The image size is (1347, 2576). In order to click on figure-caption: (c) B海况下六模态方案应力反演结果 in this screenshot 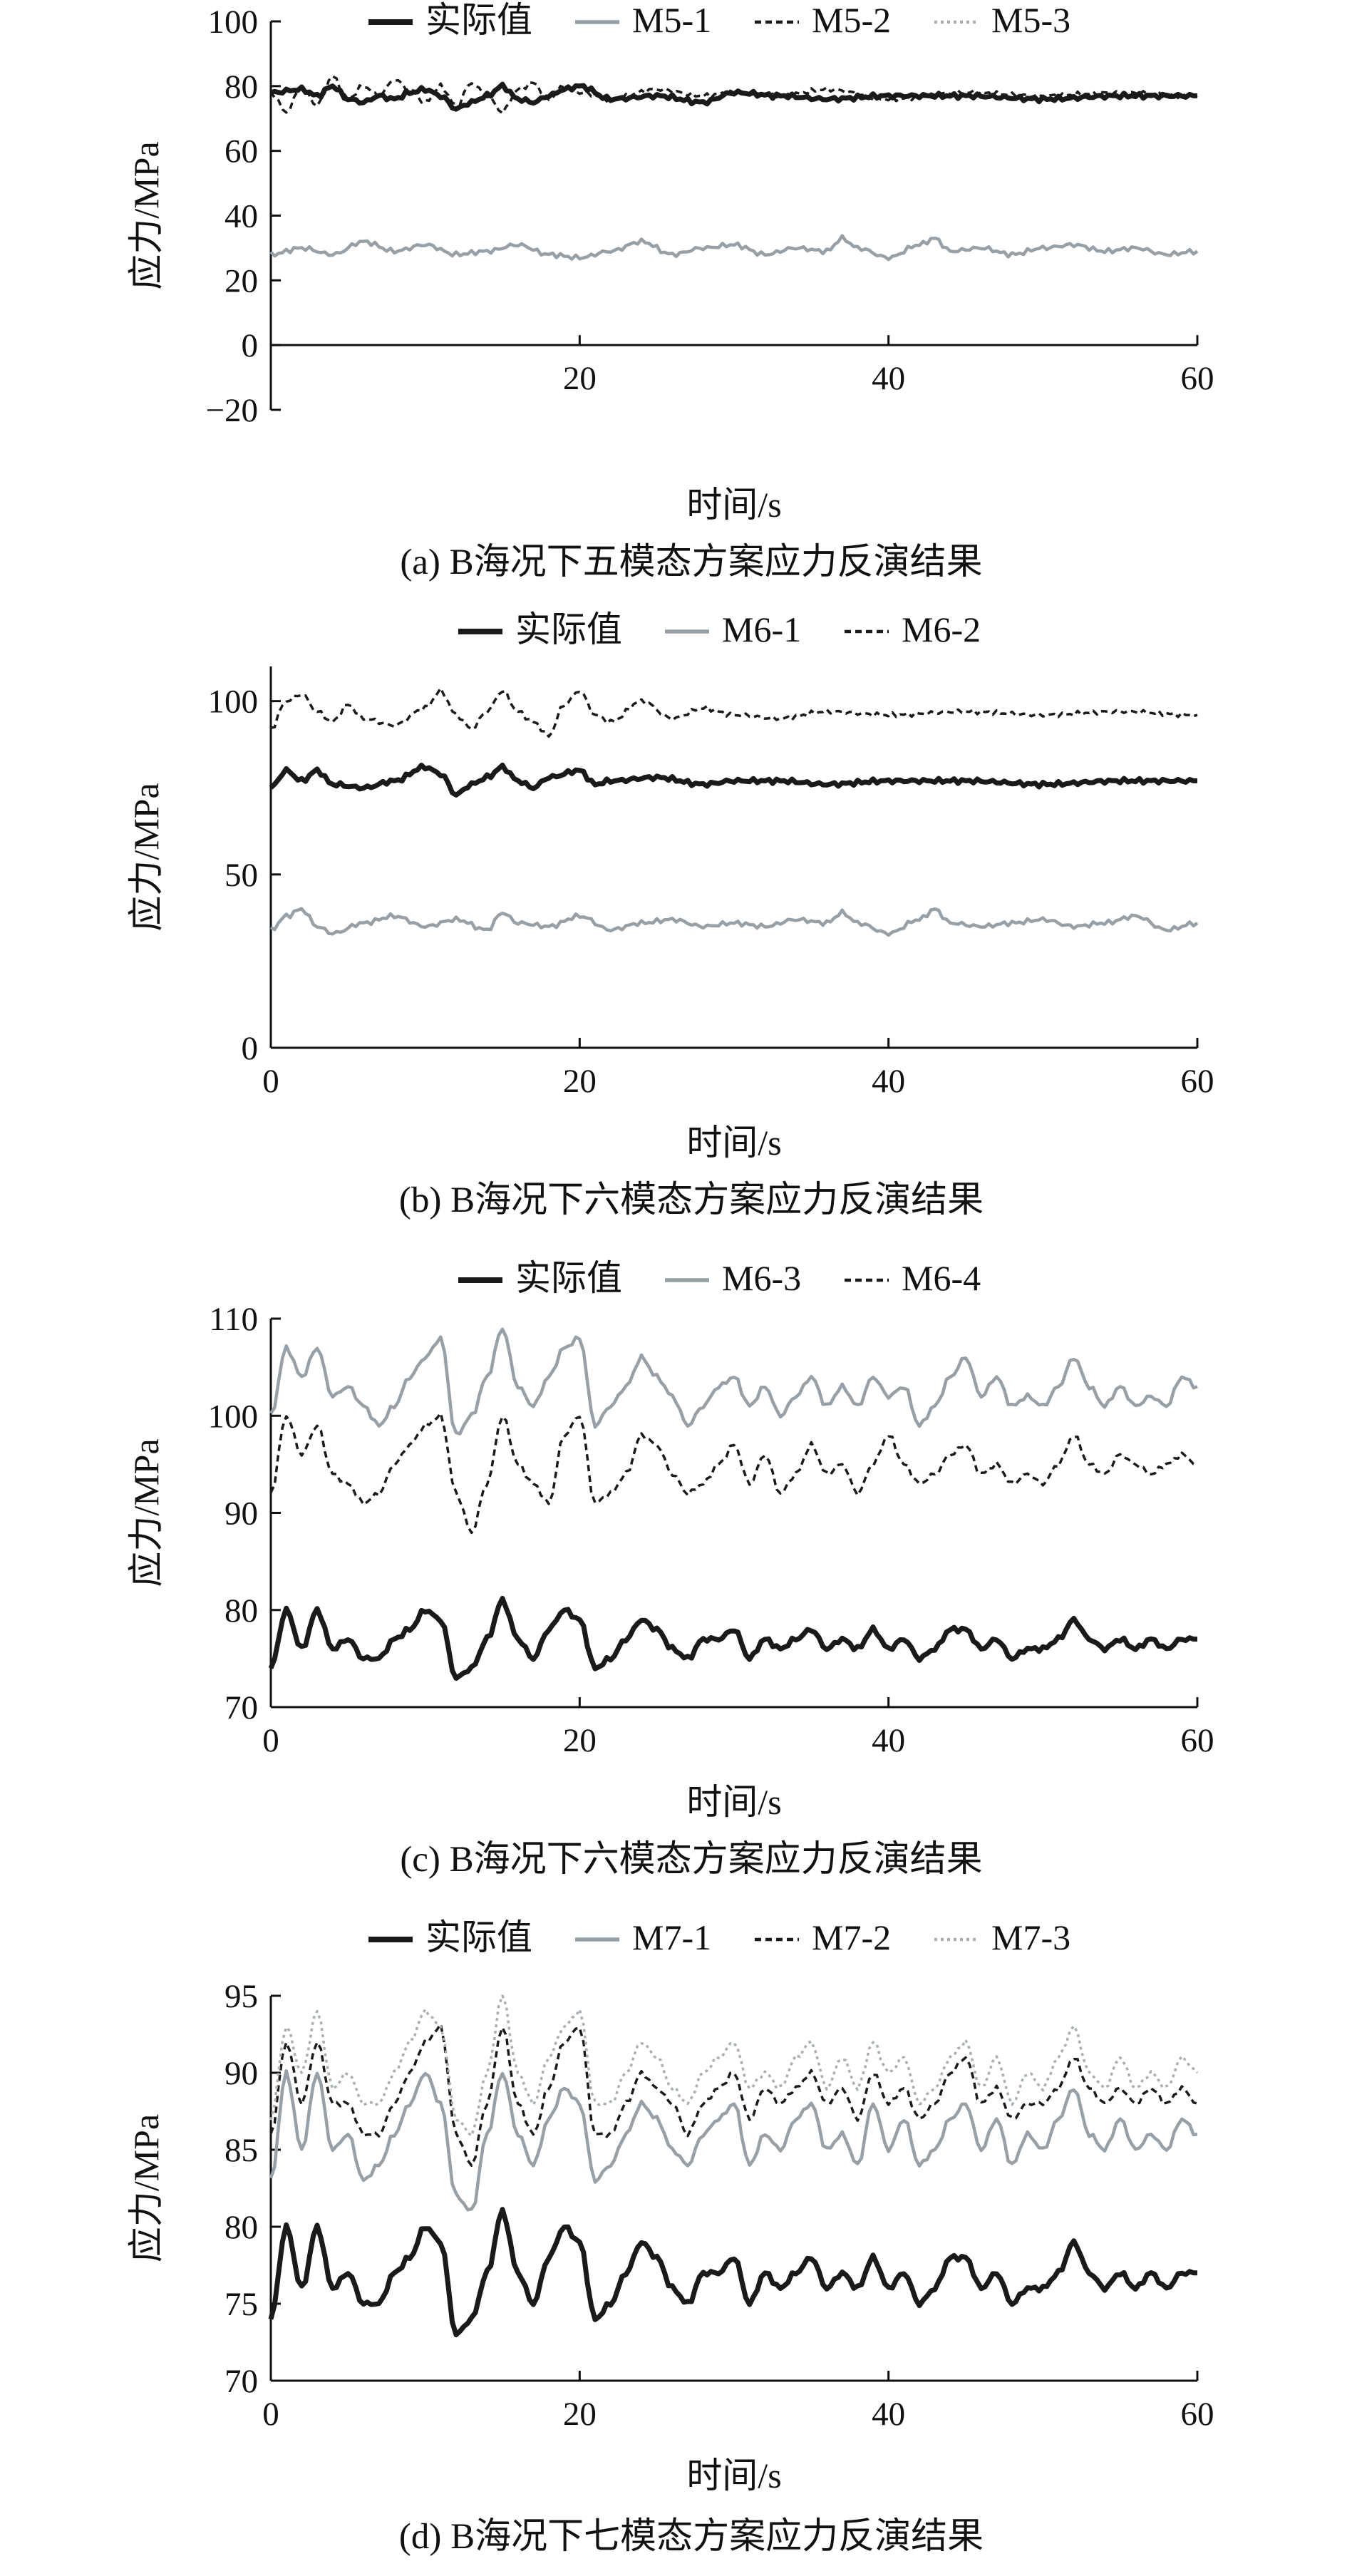, I will do `click(691, 1860)`.